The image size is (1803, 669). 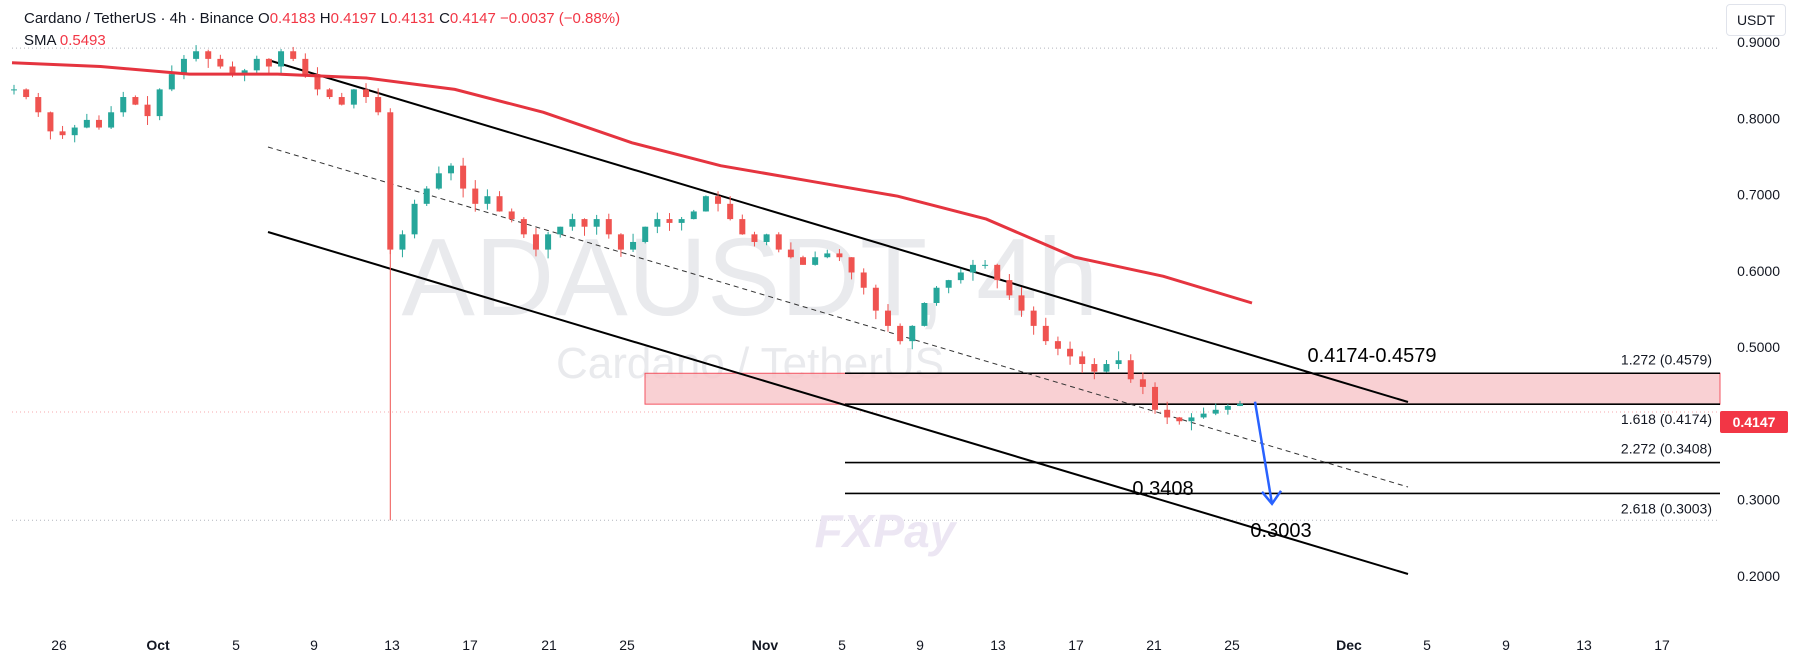 What do you see at coordinates (353, 18) in the screenshot?
I see `high-value: 0.4197` at bounding box center [353, 18].